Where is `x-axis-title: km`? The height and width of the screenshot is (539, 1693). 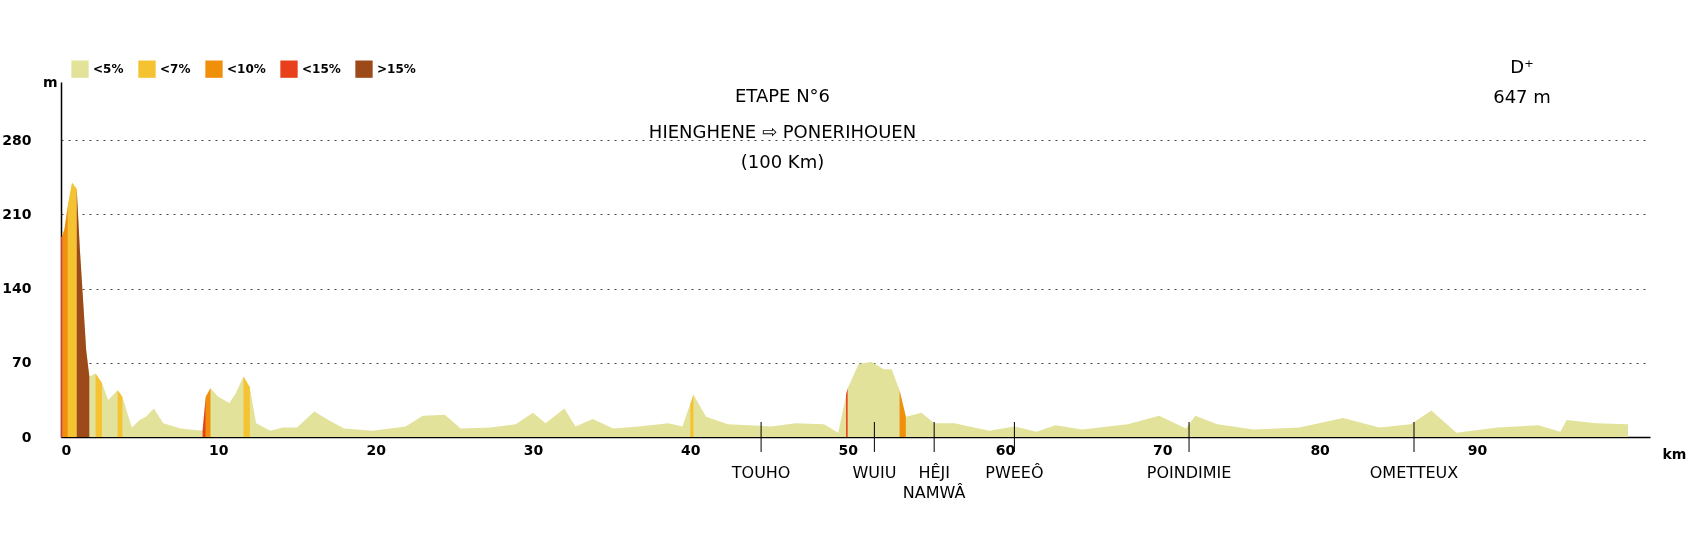
x-axis-title: km is located at coordinates (1674, 453).